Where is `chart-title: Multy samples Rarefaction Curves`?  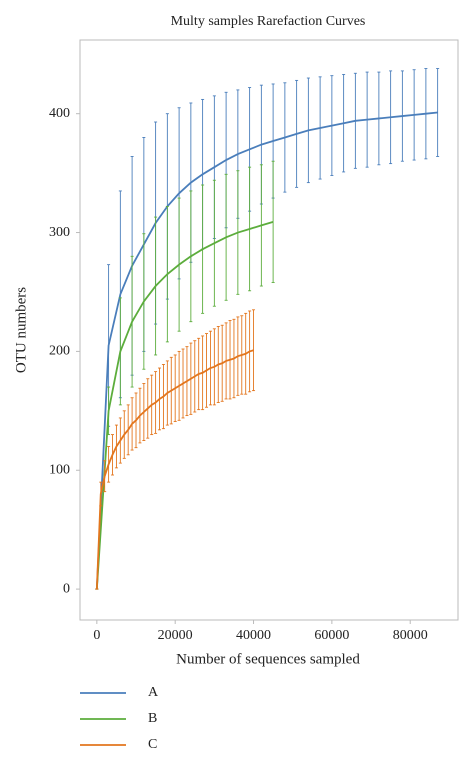 chart-title: Multy samples Rarefaction Curves is located at coordinates (268, 21).